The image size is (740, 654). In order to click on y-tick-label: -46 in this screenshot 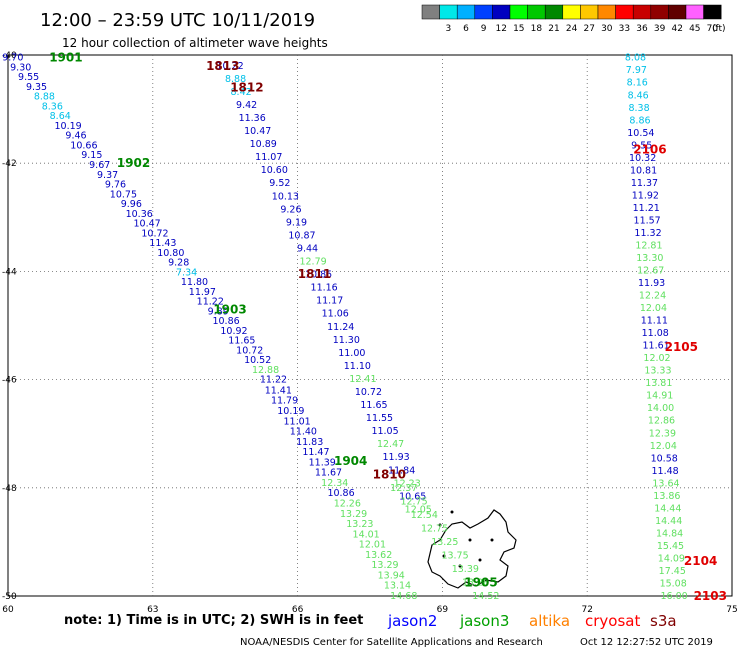, I will do `click(9, 381)`.